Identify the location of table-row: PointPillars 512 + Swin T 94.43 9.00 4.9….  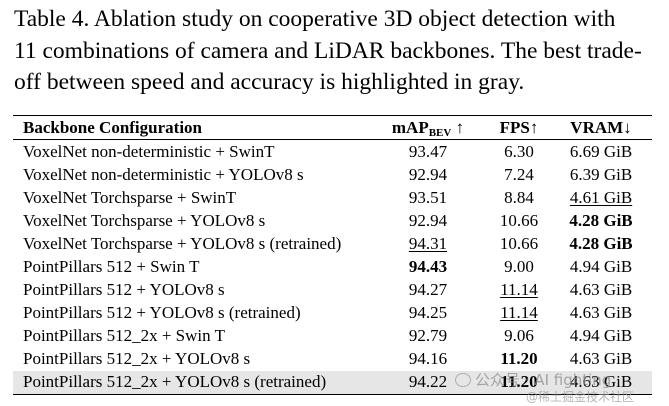
(332, 266).